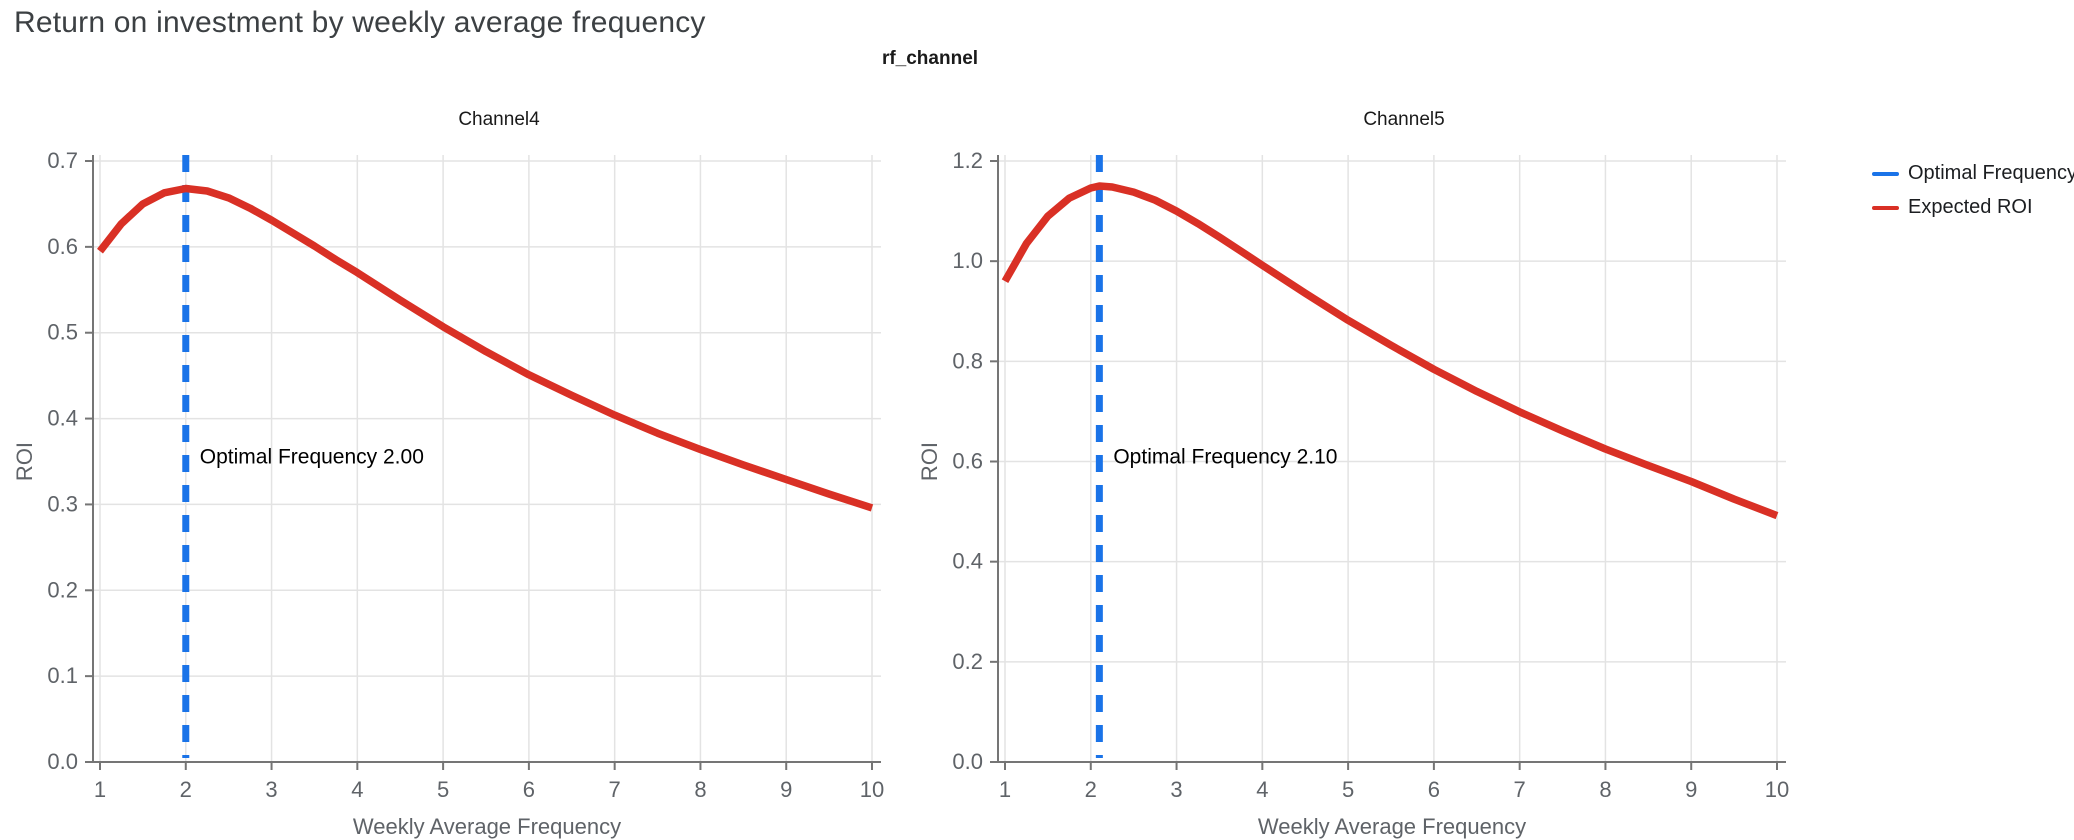 The image size is (2074, 840). Describe the element at coordinates (485, 348) in the screenshot. I see `expected-roi-line` at that location.